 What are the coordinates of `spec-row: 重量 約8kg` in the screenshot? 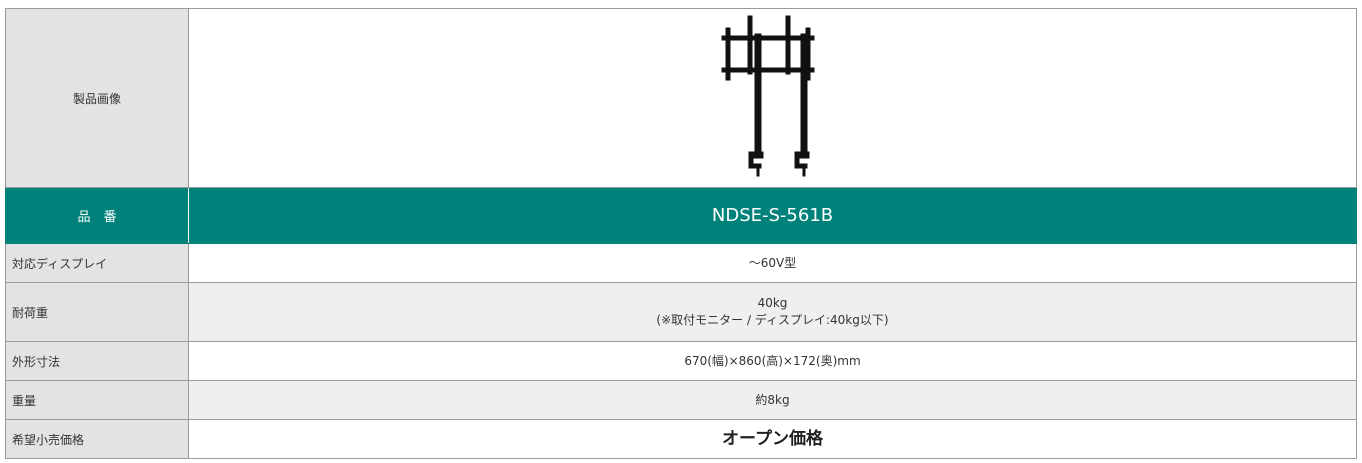 It's located at (681, 400).